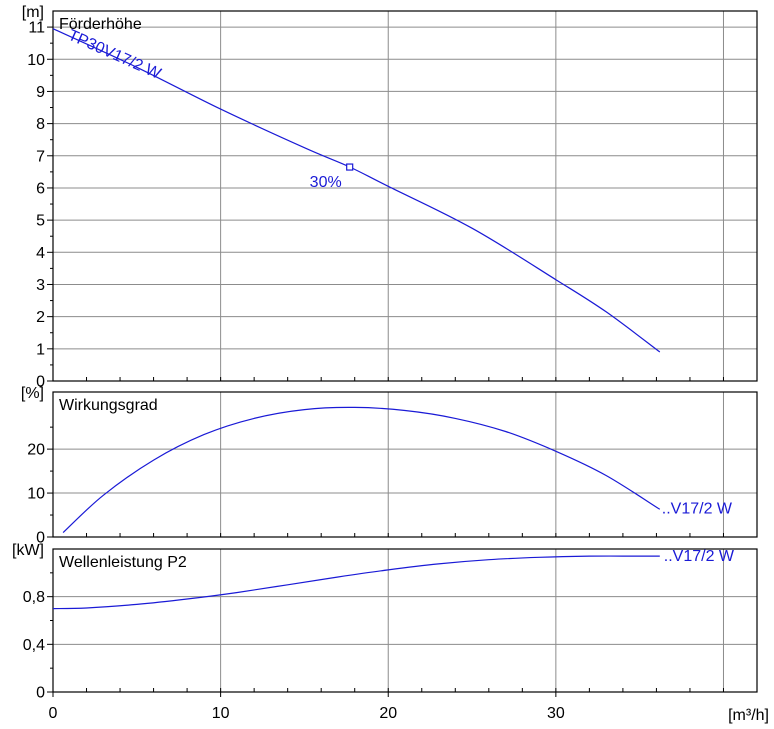  I want to click on y-axis-unit: [%], so click(32, 393).